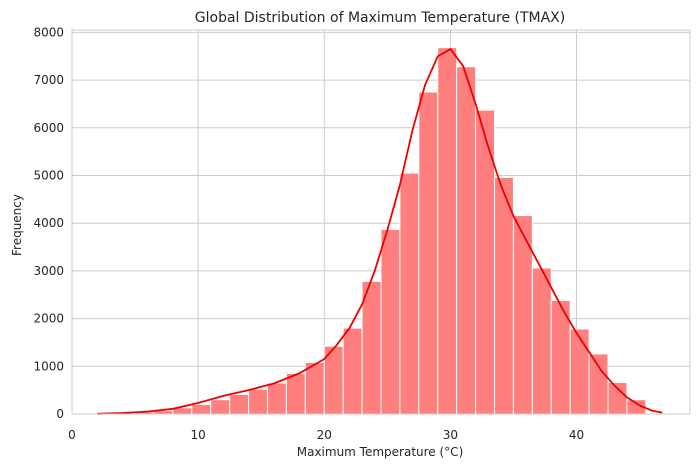 The height and width of the screenshot is (468, 700). Describe the element at coordinates (380, 452) in the screenshot. I see `x-axis-label: Maximum Temperature (°C)` at that location.